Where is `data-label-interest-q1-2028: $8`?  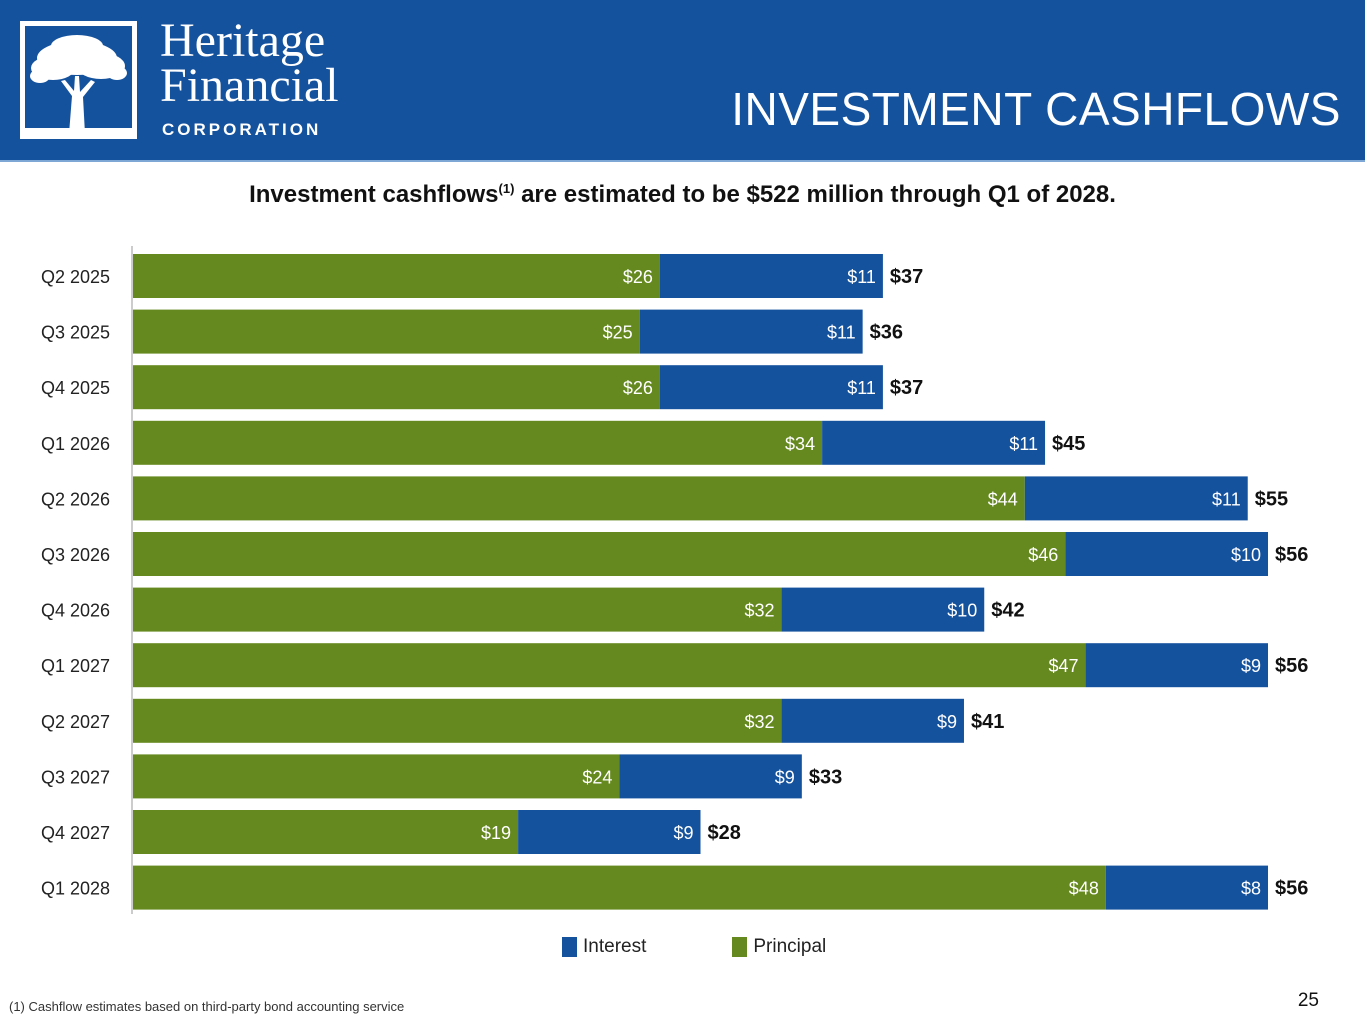 data-label-interest-q1-2028: $8 is located at coordinates (1251, 889).